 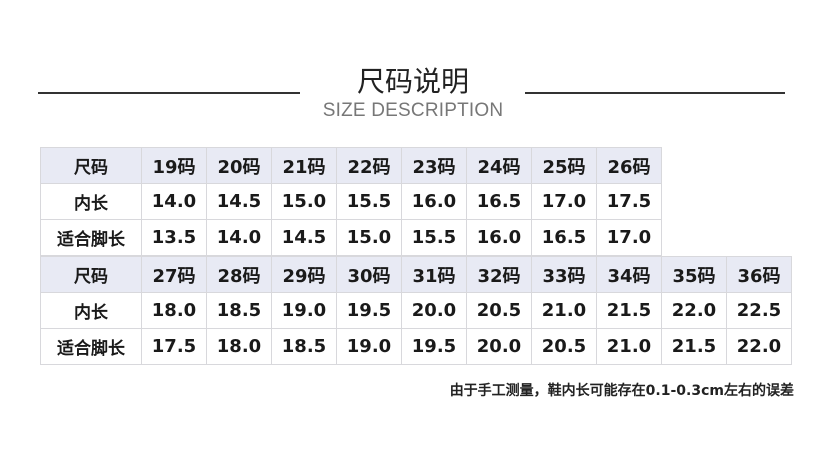 What do you see at coordinates (499, 274) in the screenshot?
I see `table-cell: 32码` at bounding box center [499, 274].